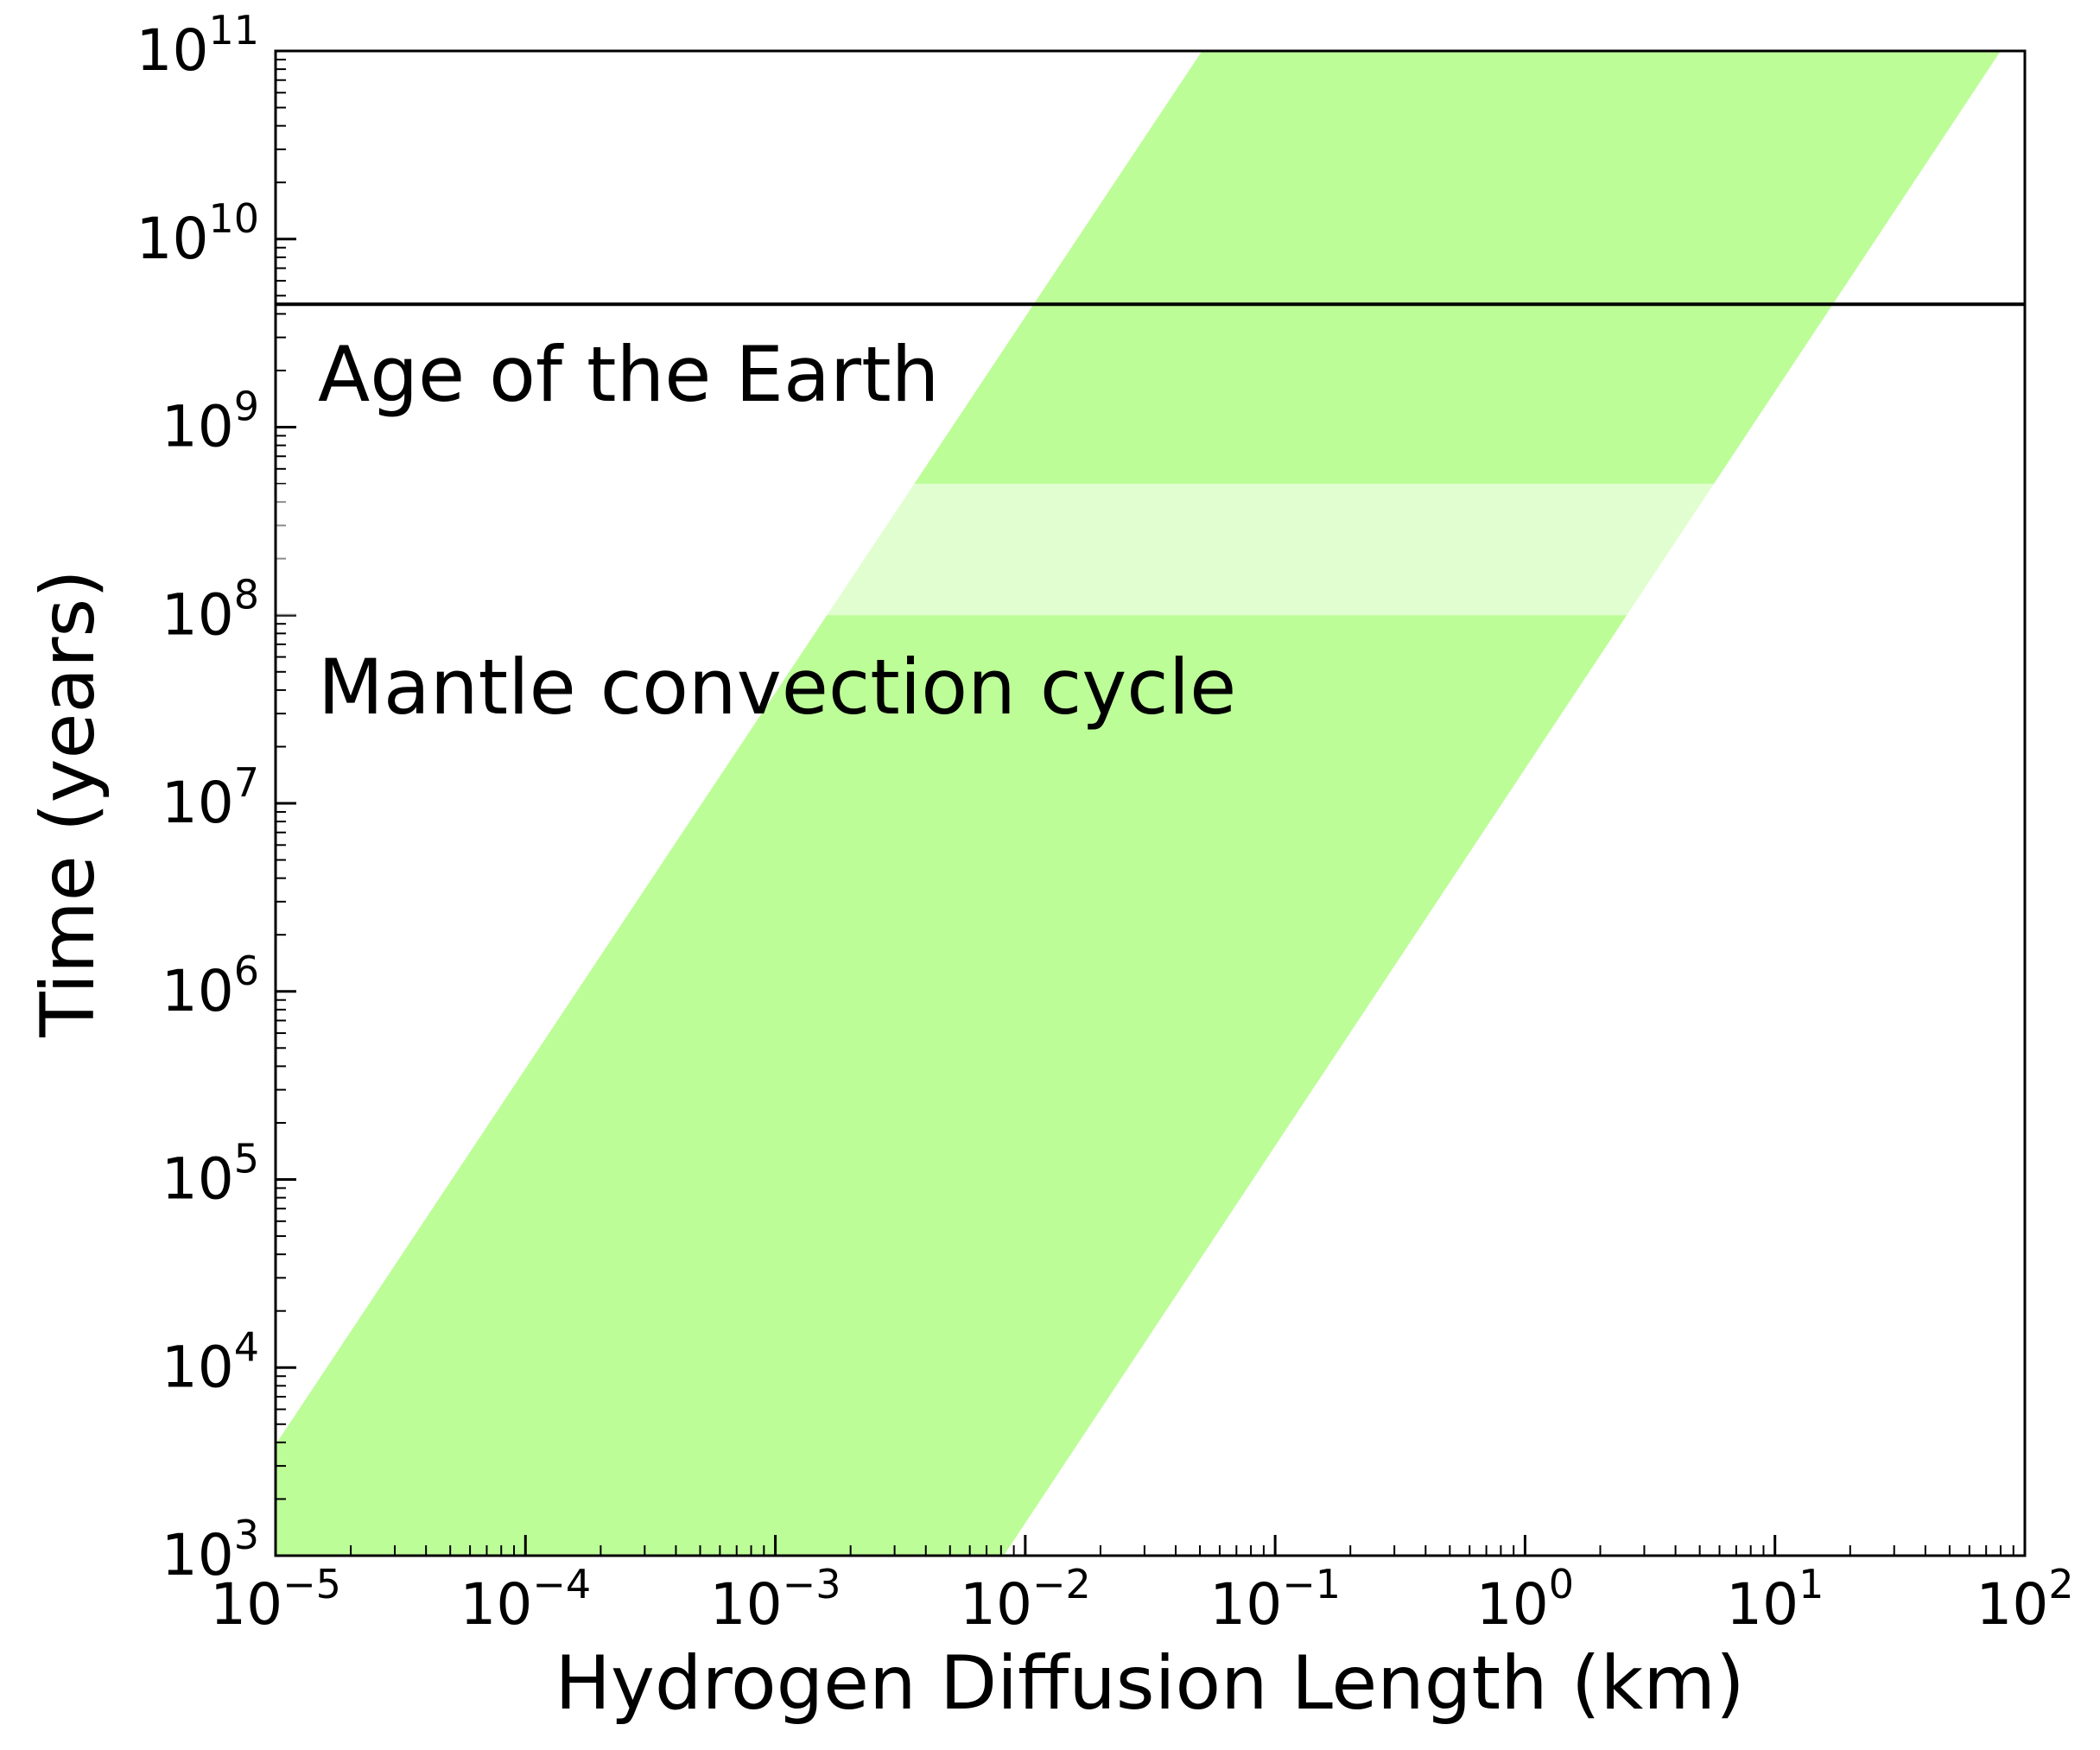 The image size is (2100, 1750). I want to click on y-tick-label: 10⁴, so click(210, 1361).